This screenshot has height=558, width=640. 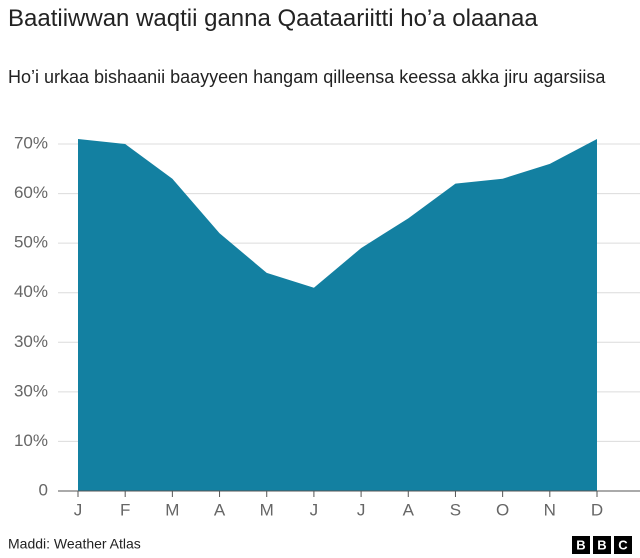 What do you see at coordinates (597, 509) in the screenshot?
I see `x-tick-label: D` at bounding box center [597, 509].